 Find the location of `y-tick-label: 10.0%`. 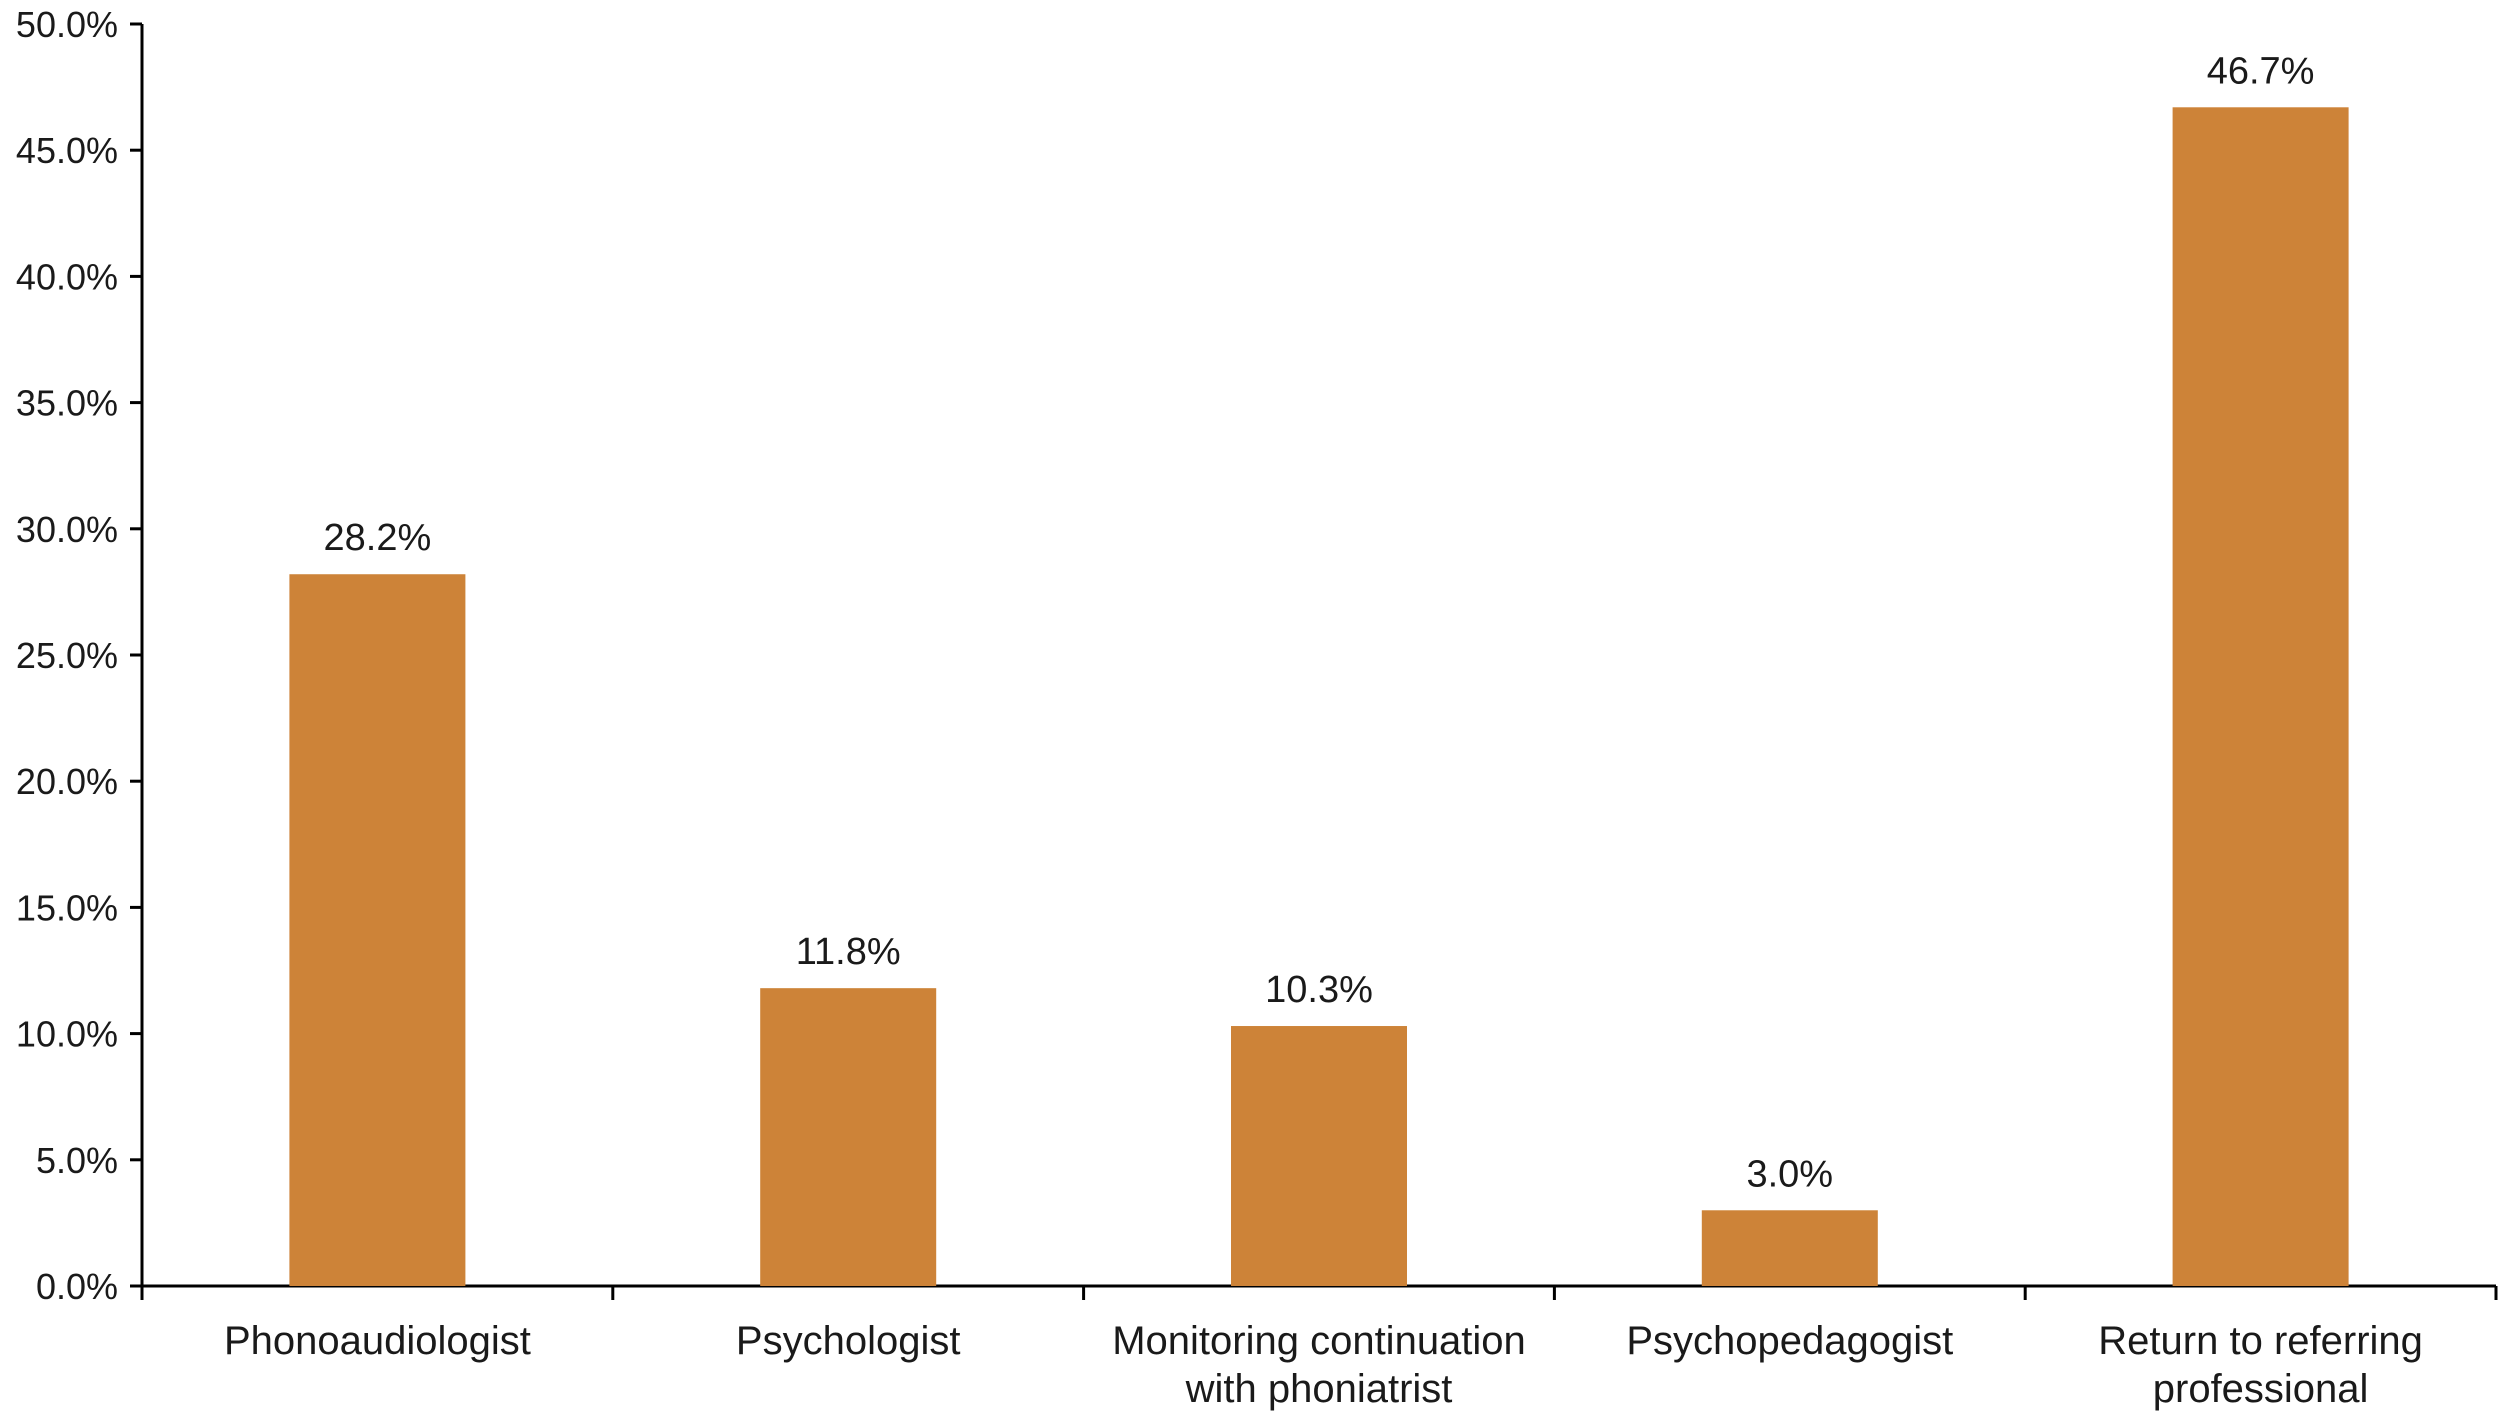

y-tick-label: 10.0% is located at coordinates (67, 1034).